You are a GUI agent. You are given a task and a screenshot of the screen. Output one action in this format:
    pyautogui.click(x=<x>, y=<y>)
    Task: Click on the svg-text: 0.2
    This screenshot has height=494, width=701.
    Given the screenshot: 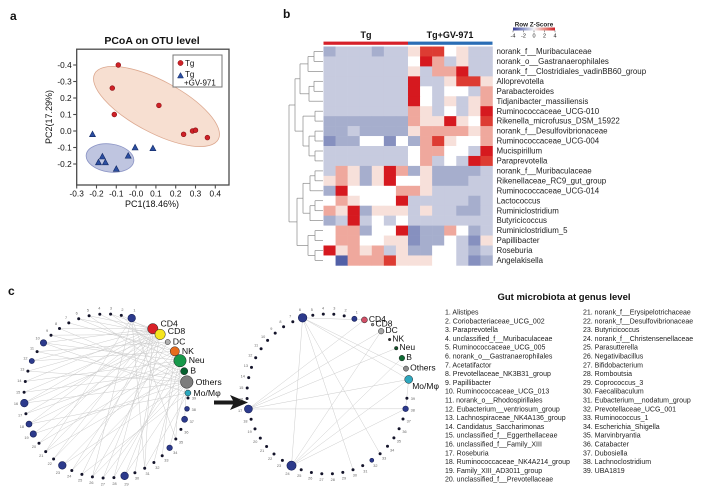 What is the action you would take?
    pyautogui.click(x=66, y=98)
    